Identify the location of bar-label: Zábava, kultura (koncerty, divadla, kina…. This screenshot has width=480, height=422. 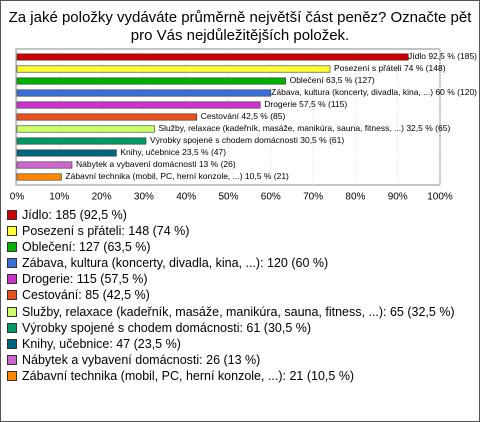
(374, 92).